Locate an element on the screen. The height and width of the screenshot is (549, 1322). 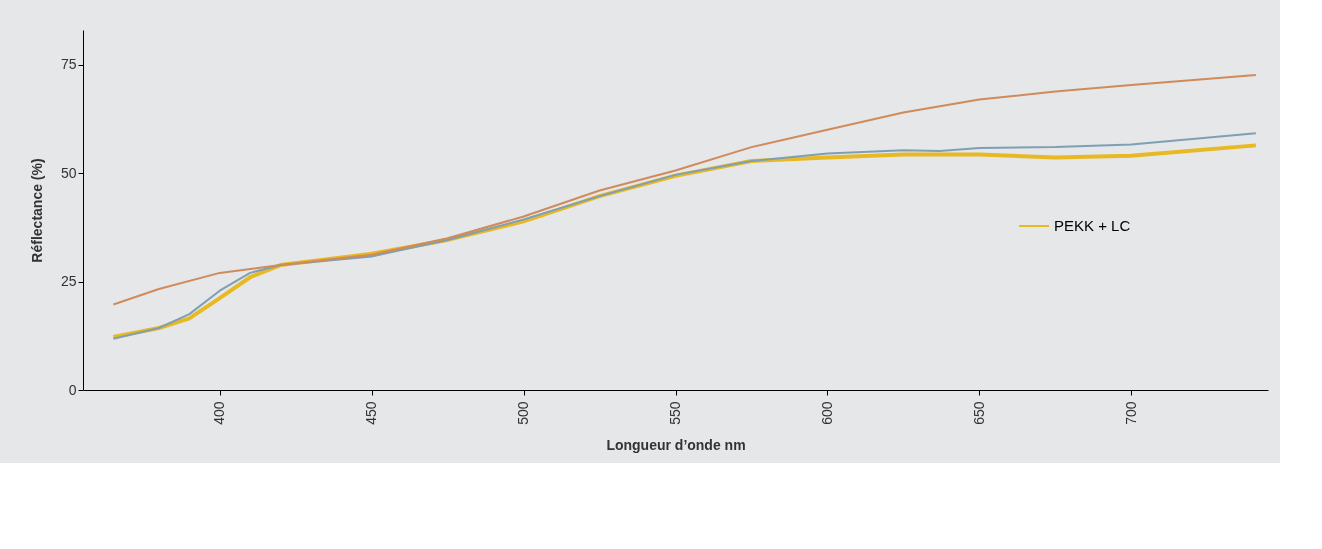
x-tick-label: 550 is located at coordinates (675, 413).